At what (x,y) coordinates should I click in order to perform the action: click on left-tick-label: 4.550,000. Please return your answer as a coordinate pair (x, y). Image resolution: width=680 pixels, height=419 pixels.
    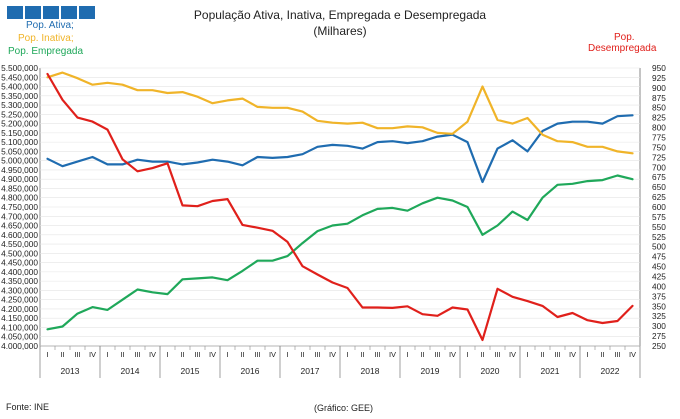
    Looking at the image, I should click on (19, 244).